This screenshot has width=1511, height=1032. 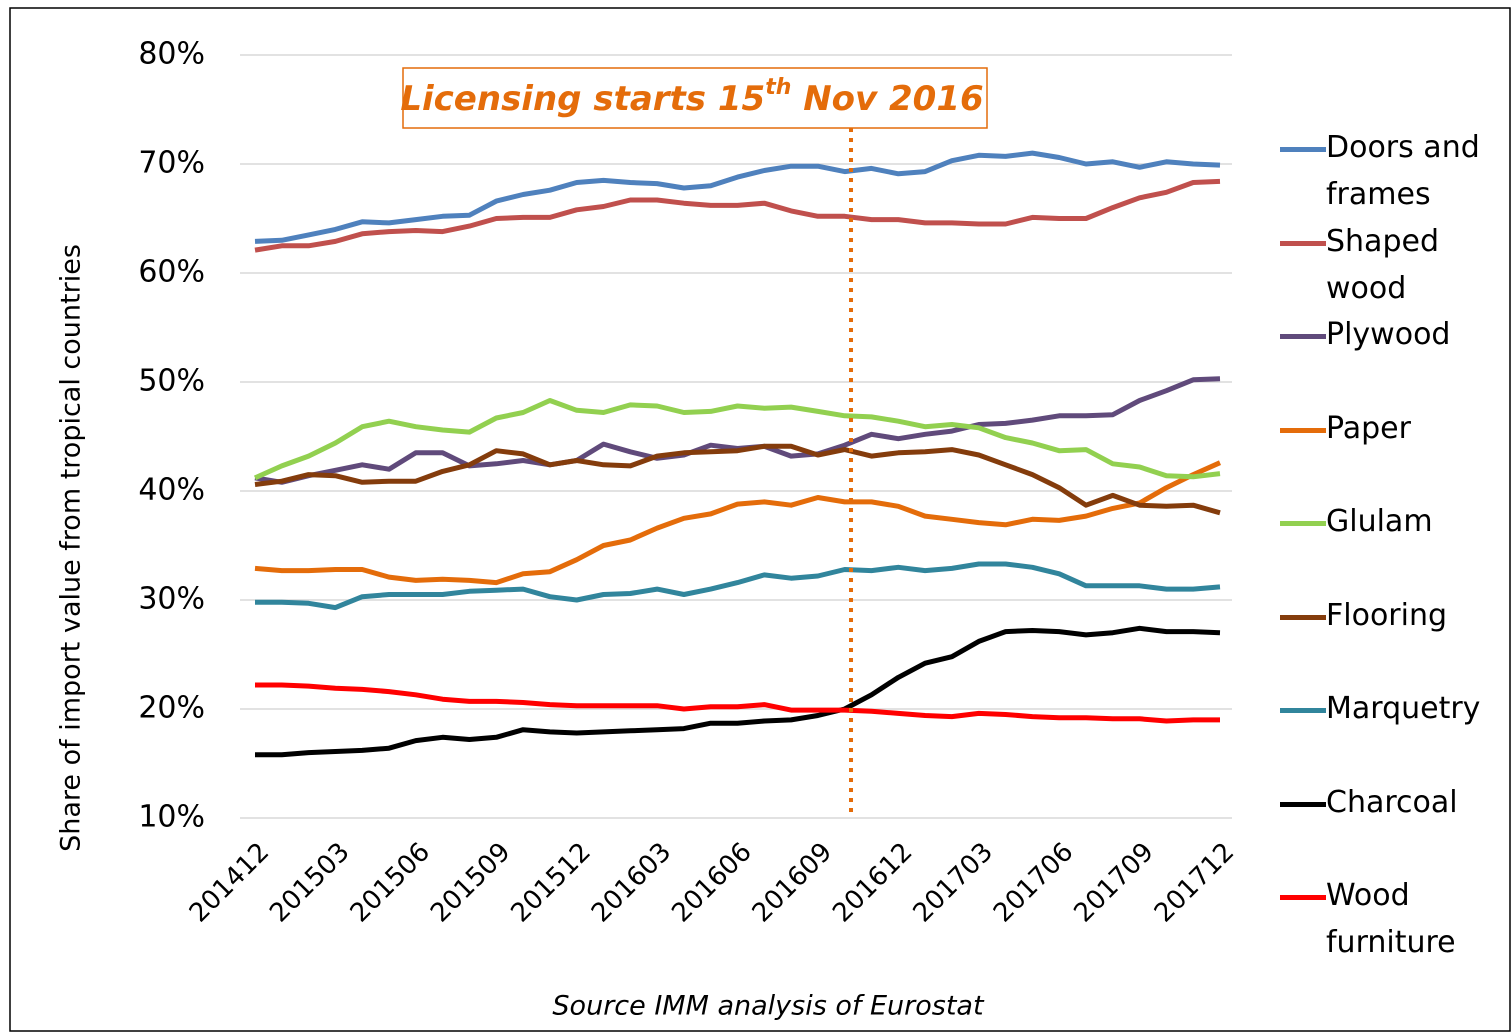 What do you see at coordinates (582, 99) in the screenshot?
I see `annotation-text: Licensing starts 15` at bounding box center [582, 99].